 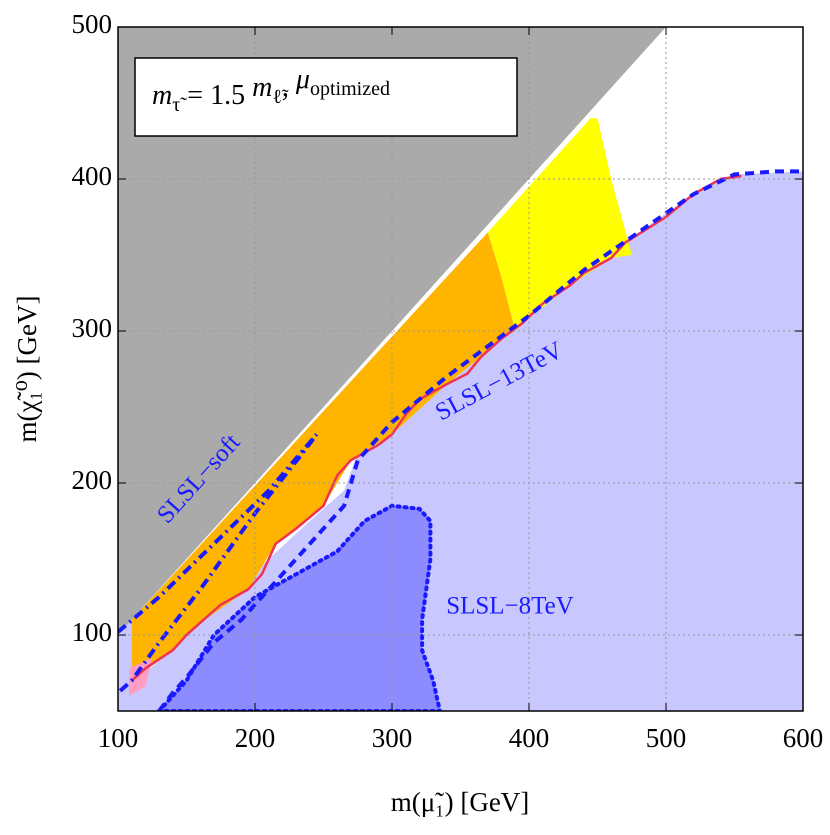 I want to click on annotation: SLSL−8TeV, so click(x=510, y=606).